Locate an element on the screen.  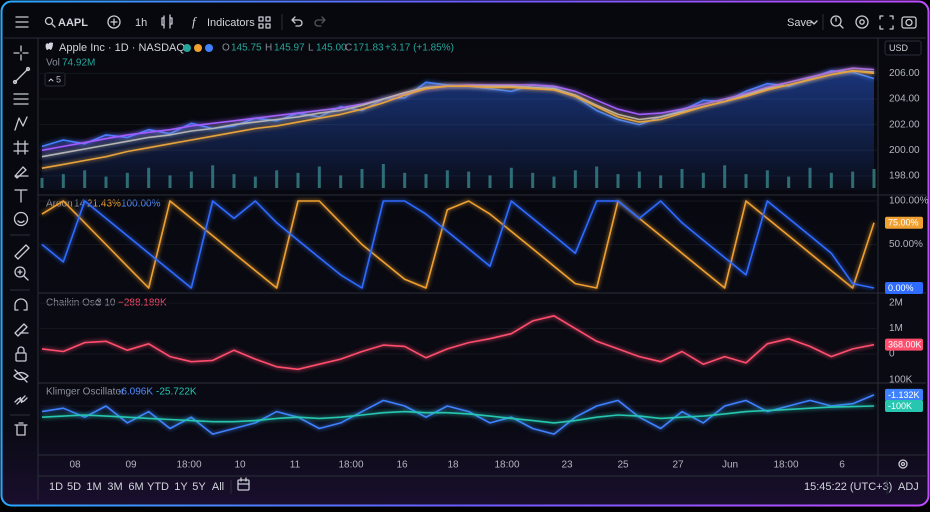
compare-button is located at coordinates (114, 22).